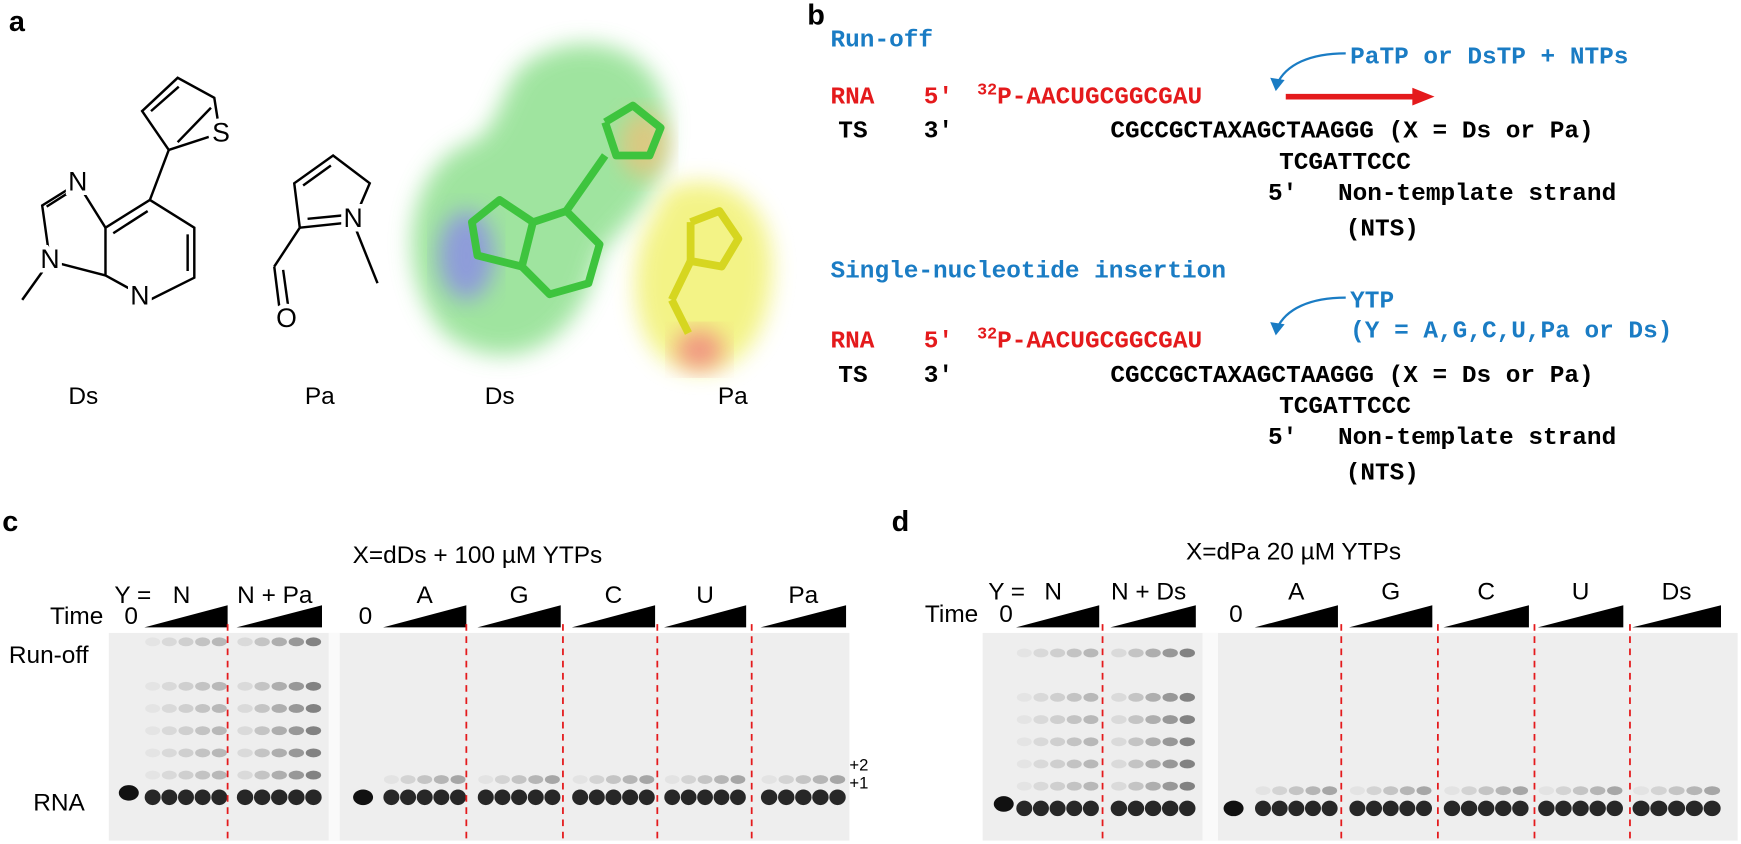 This screenshot has height=844, width=1741. I want to click on band-label: RNA, so click(59, 803).